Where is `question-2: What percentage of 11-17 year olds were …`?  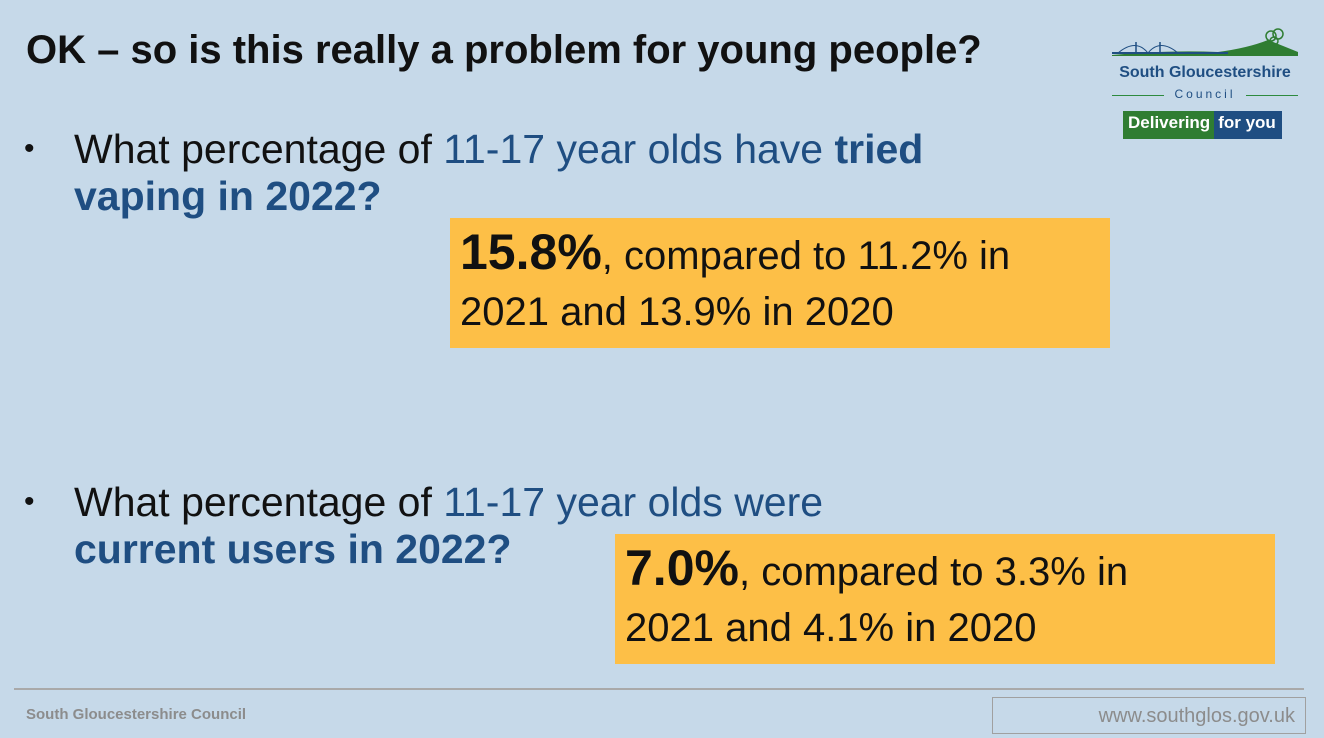 question-2: What percentage of 11-17 year olds were … is located at coordinates (448, 526).